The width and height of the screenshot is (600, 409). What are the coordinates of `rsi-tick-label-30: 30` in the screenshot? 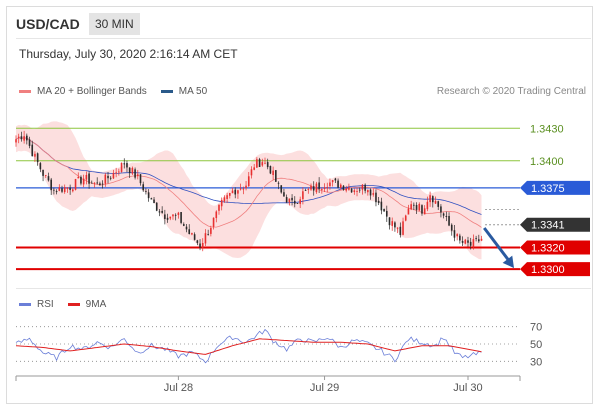 It's located at (536, 362).